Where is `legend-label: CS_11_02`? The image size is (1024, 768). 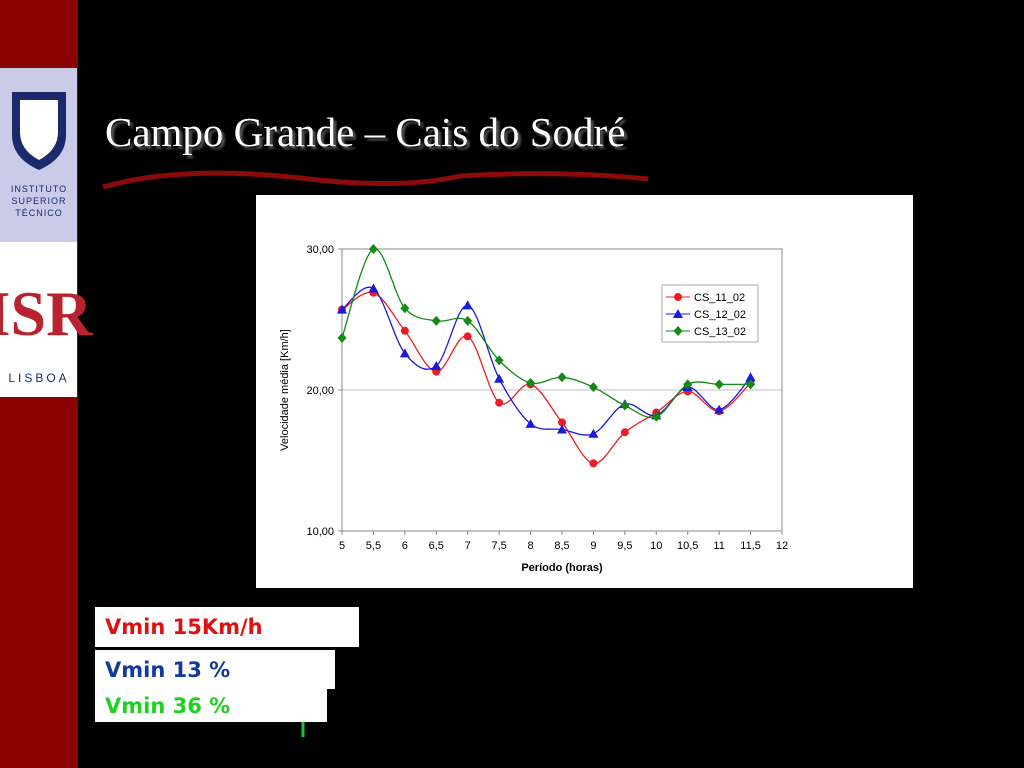
legend-label: CS_11_02 is located at coordinates (719, 298).